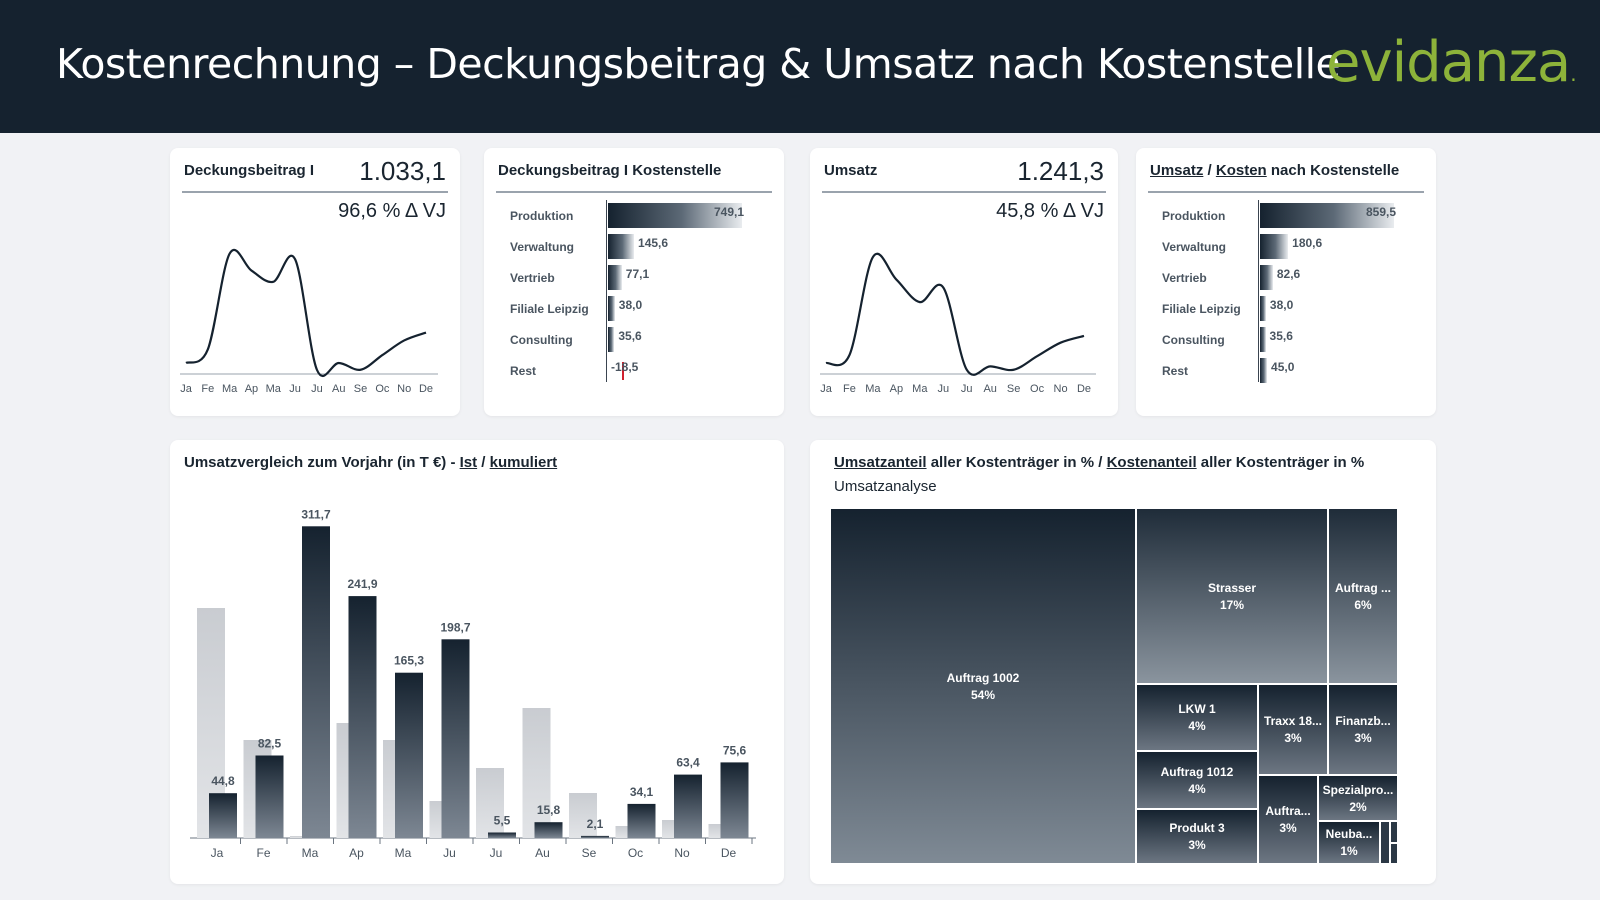  What do you see at coordinates (1151, 462) in the screenshot?
I see `link-kostenanteil: Kostenanteil` at bounding box center [1151, 462].